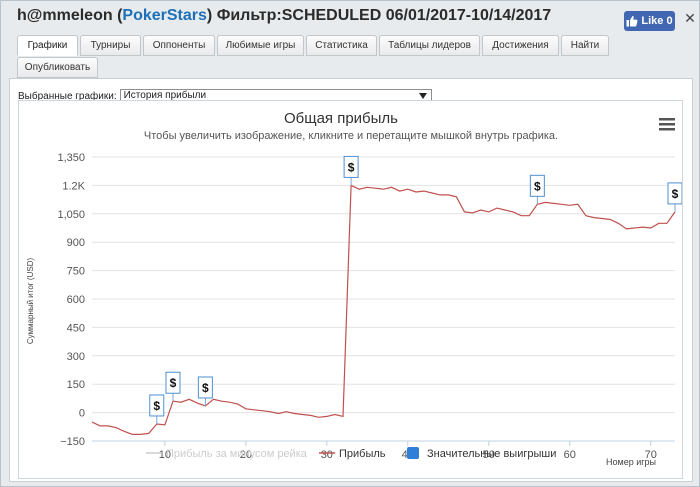 This screenshot has width=700, height=487. Describe the element at coordinates (422, 96) in the screenshot. I see `dropdown-arrow-icon` at that location.